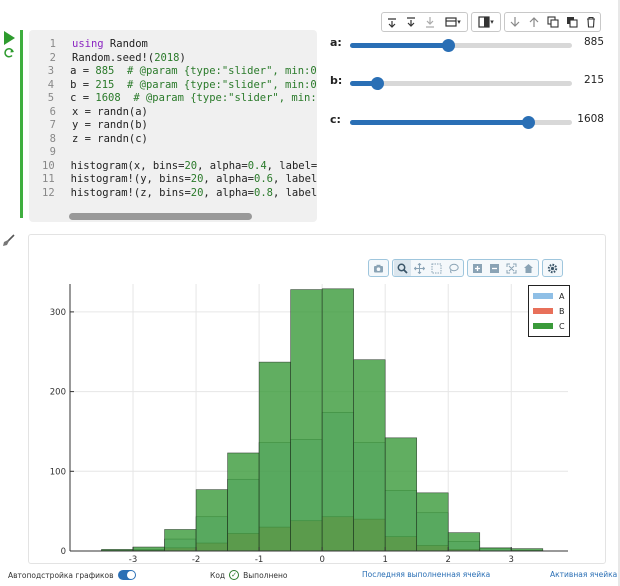 This screenshot has width=620, height=586. I want to click on cell-active-indicator, so click(21, 124).